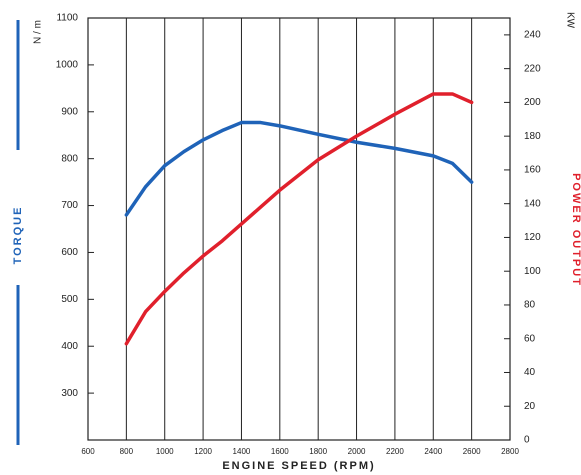 This screenshot has height=475, width=581. Describe the element at coordinates (575, 230) in the screenshot. I see `y2-axis-title: POWER OUTPUT` at that location.